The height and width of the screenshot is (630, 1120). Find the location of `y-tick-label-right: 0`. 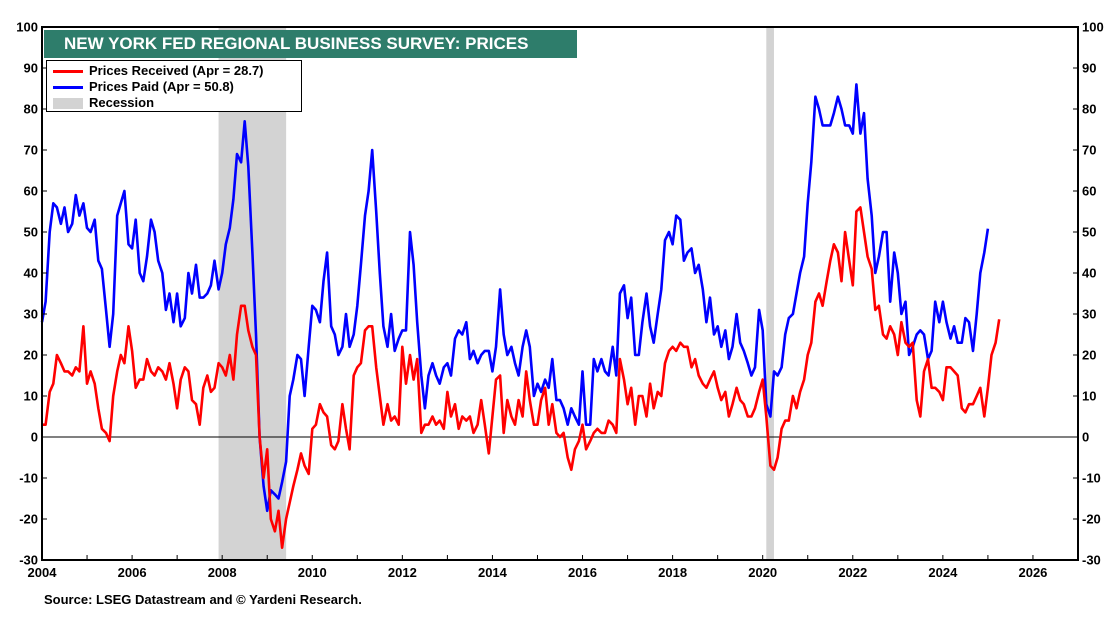

y-tick-label-right: 0 is located at coordinates (1085, 437).